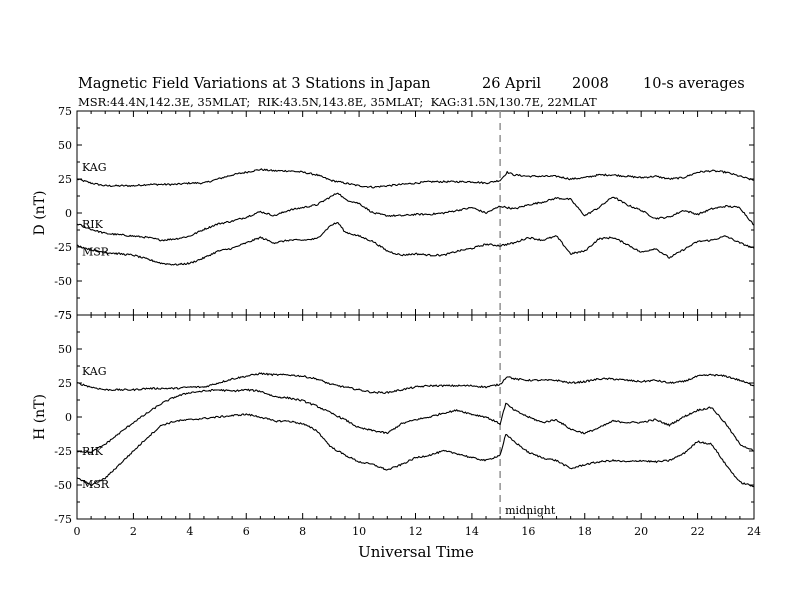 Image resolution: width=792 pixels, height=612 pixels. I want to click on x-tick-label: 8, so click(302, 531).